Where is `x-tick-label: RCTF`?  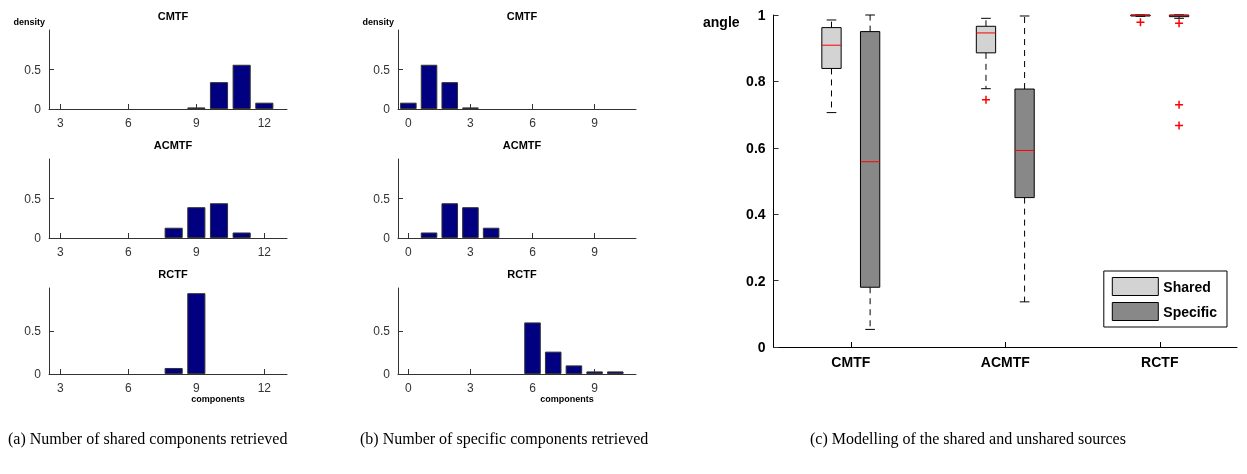 x-tick-label: RCTF is located at coordinates (1160, 362).